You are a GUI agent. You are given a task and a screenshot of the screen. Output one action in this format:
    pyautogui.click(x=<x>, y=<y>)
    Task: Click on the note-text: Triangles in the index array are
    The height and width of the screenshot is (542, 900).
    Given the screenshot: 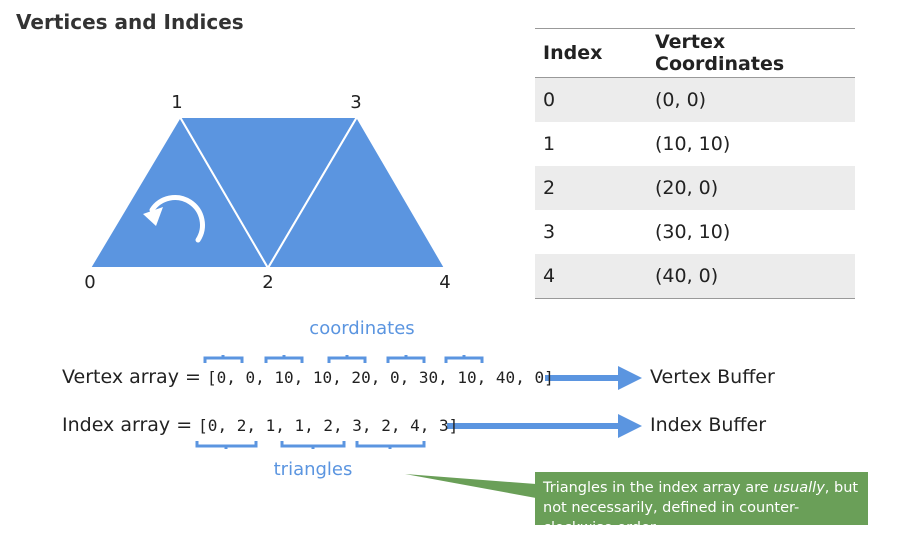 What is the action you would take?
    pyautogui.click(x=658, y=488)
    